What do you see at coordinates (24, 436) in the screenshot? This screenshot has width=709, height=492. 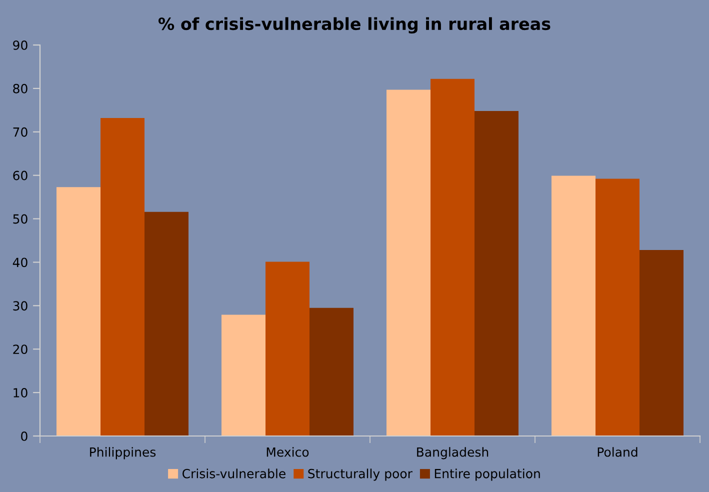 I see `y-tick-label: 0` at bounding box center [24, 436].